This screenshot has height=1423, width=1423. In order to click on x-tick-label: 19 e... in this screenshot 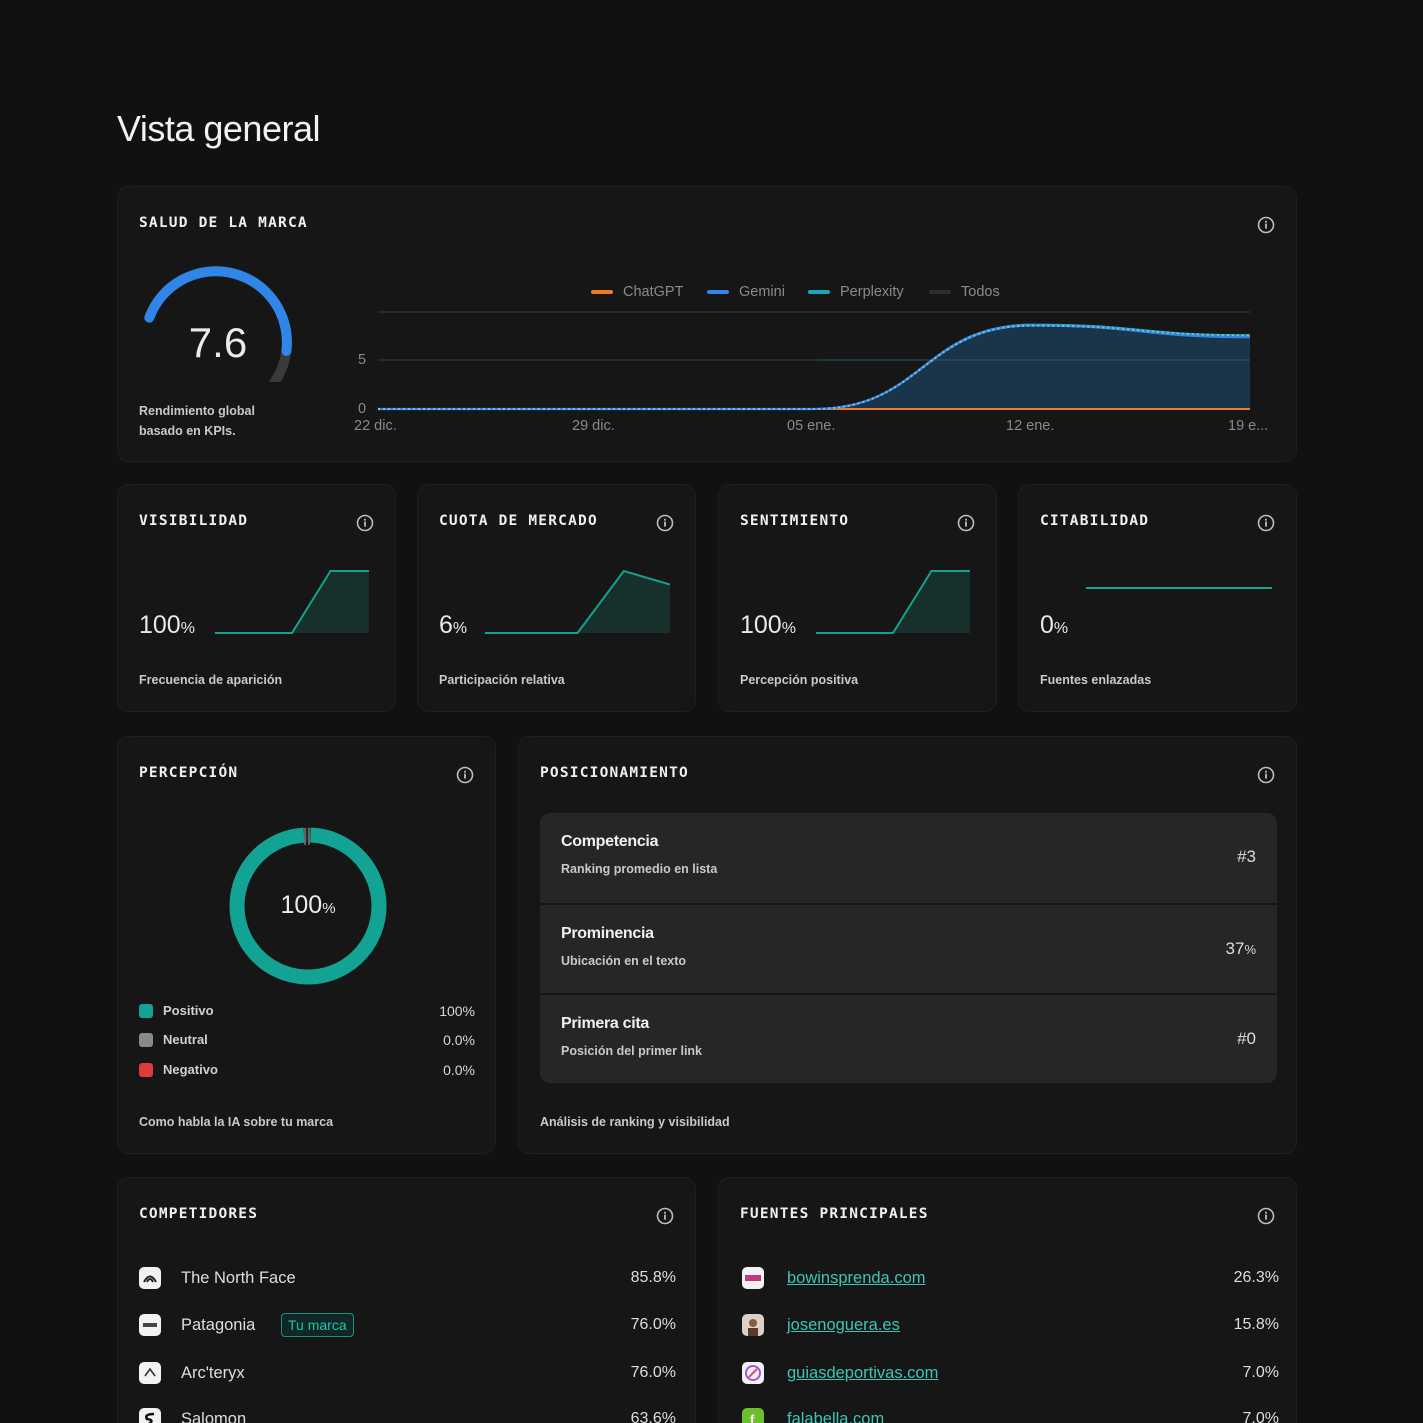, I will do `click(1248, 426)`.